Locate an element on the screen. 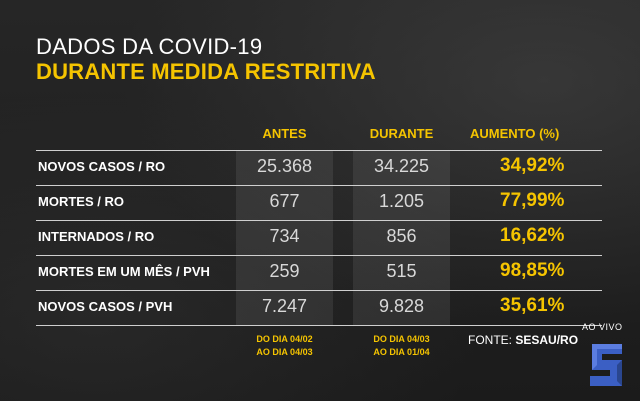 This screenshot has width=640, height=401. period-antes-end: AO DIA 04/03 is located at coordinates (284, 352).